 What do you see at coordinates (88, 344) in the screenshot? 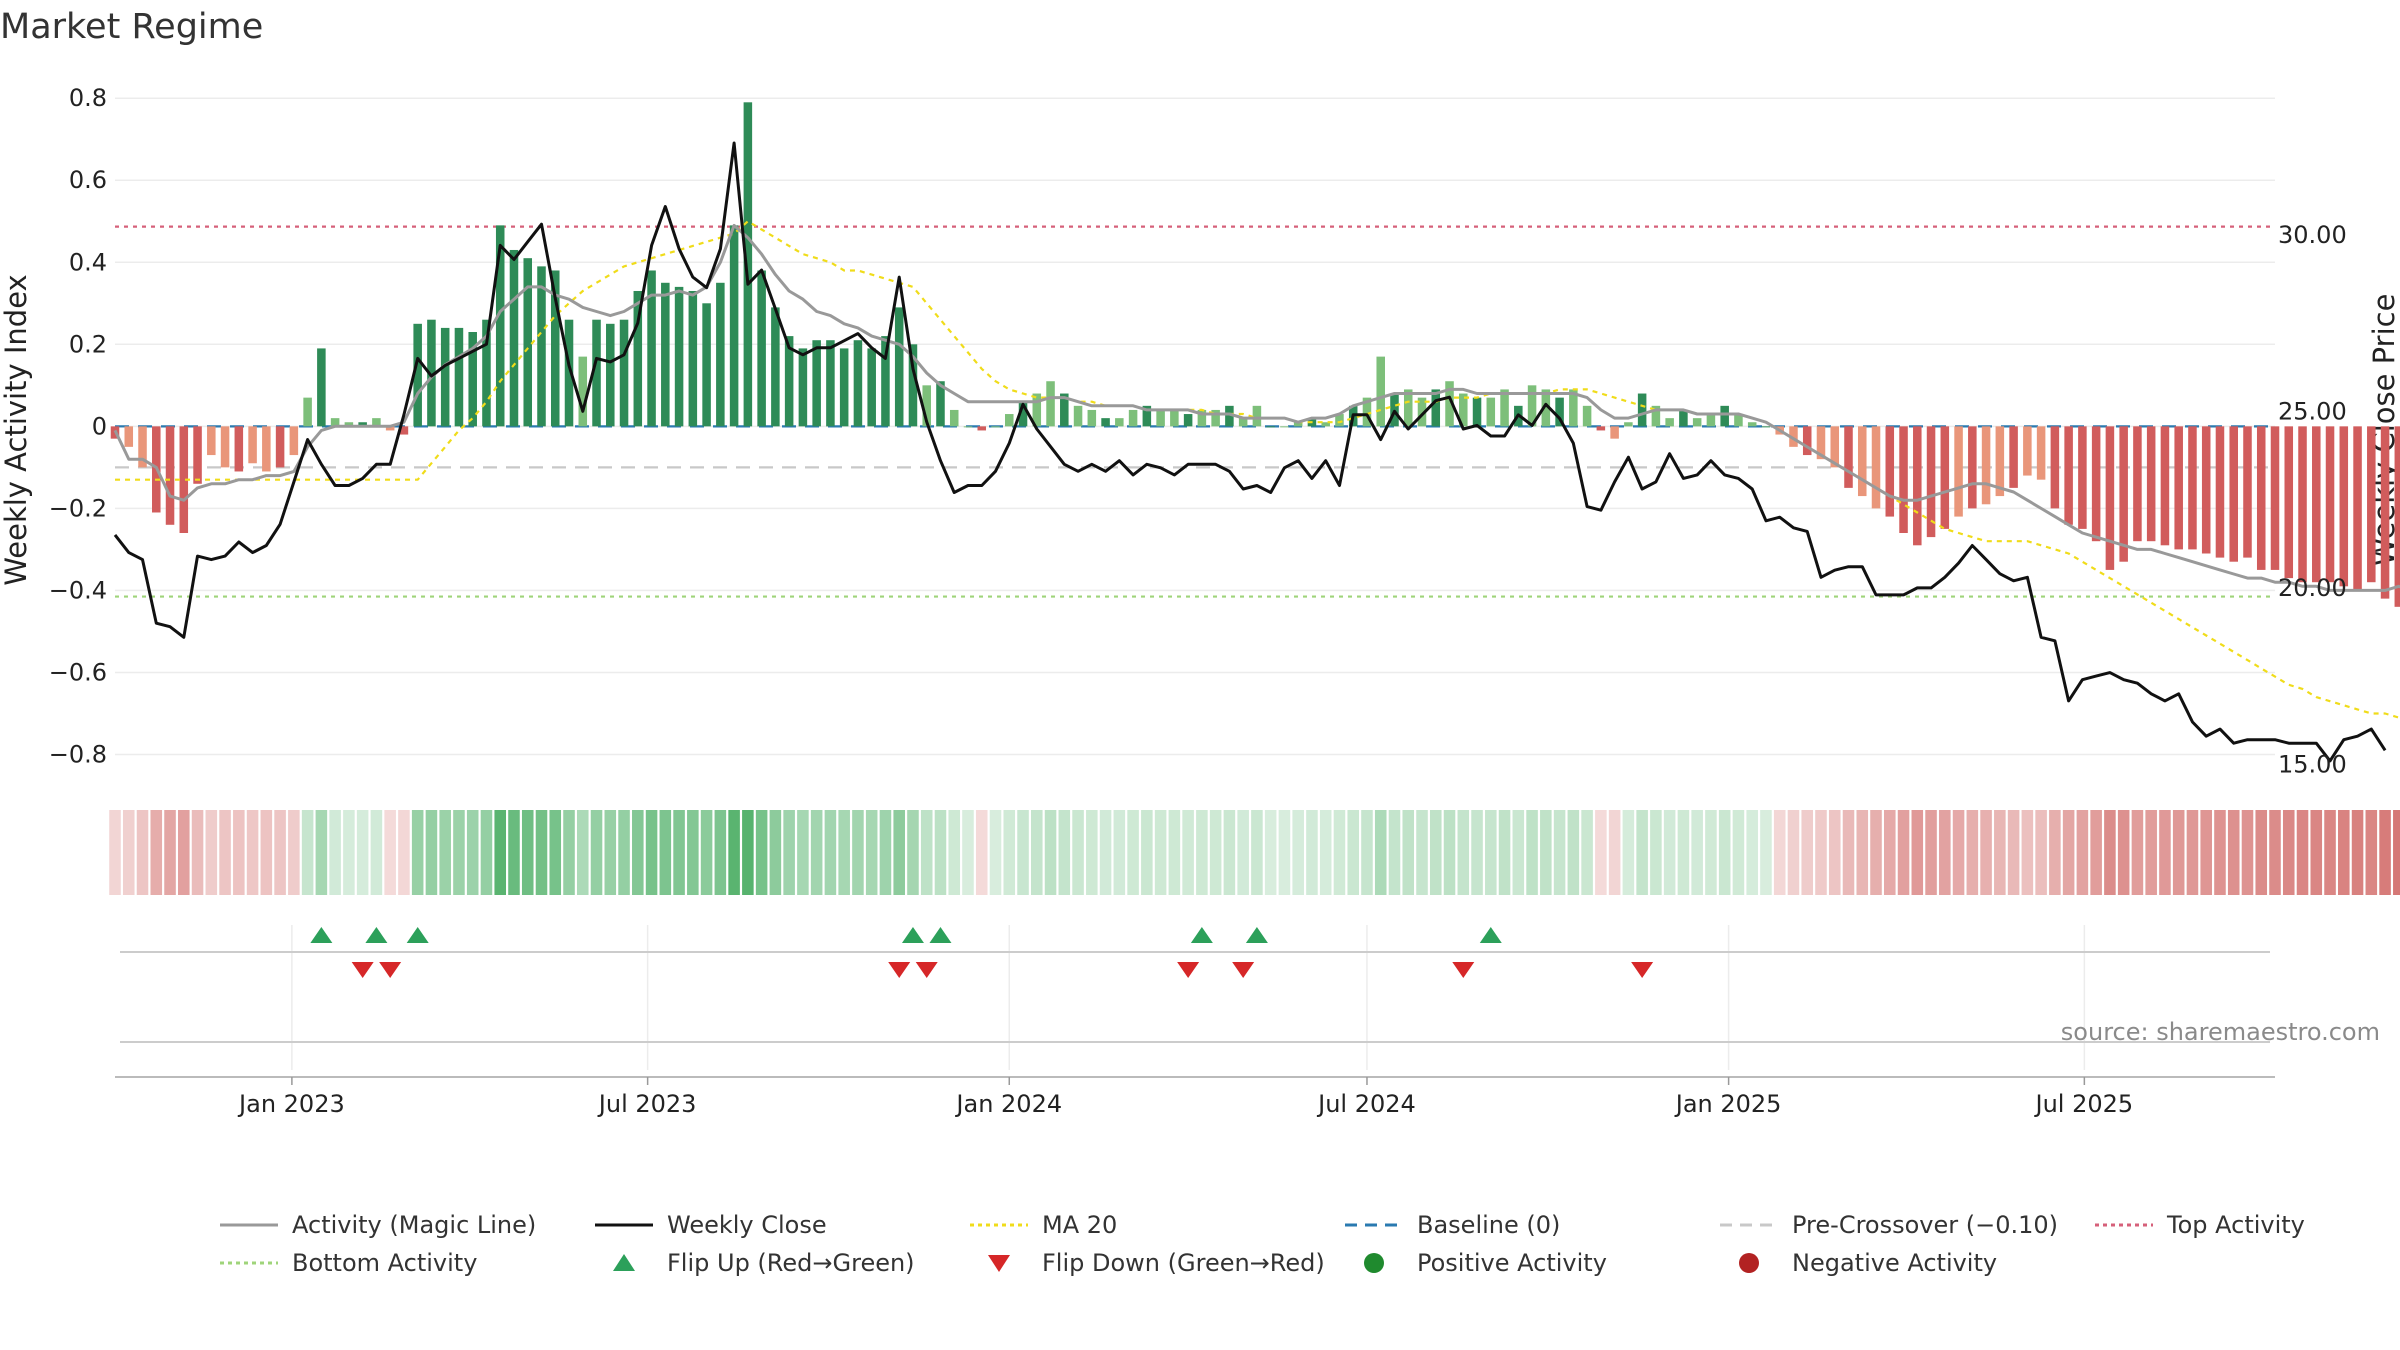
I see `y-tick-label: 0.2` at bounding box center [88, 344].